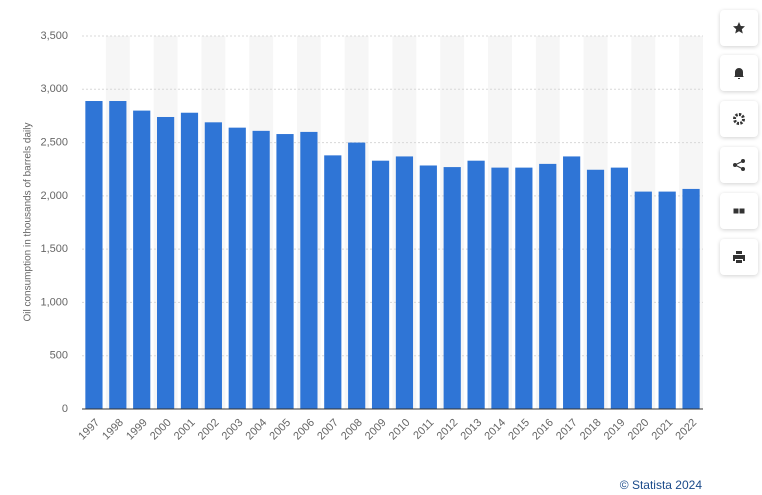  I want to click on x-tick-label: 1997, so click(89, 430).